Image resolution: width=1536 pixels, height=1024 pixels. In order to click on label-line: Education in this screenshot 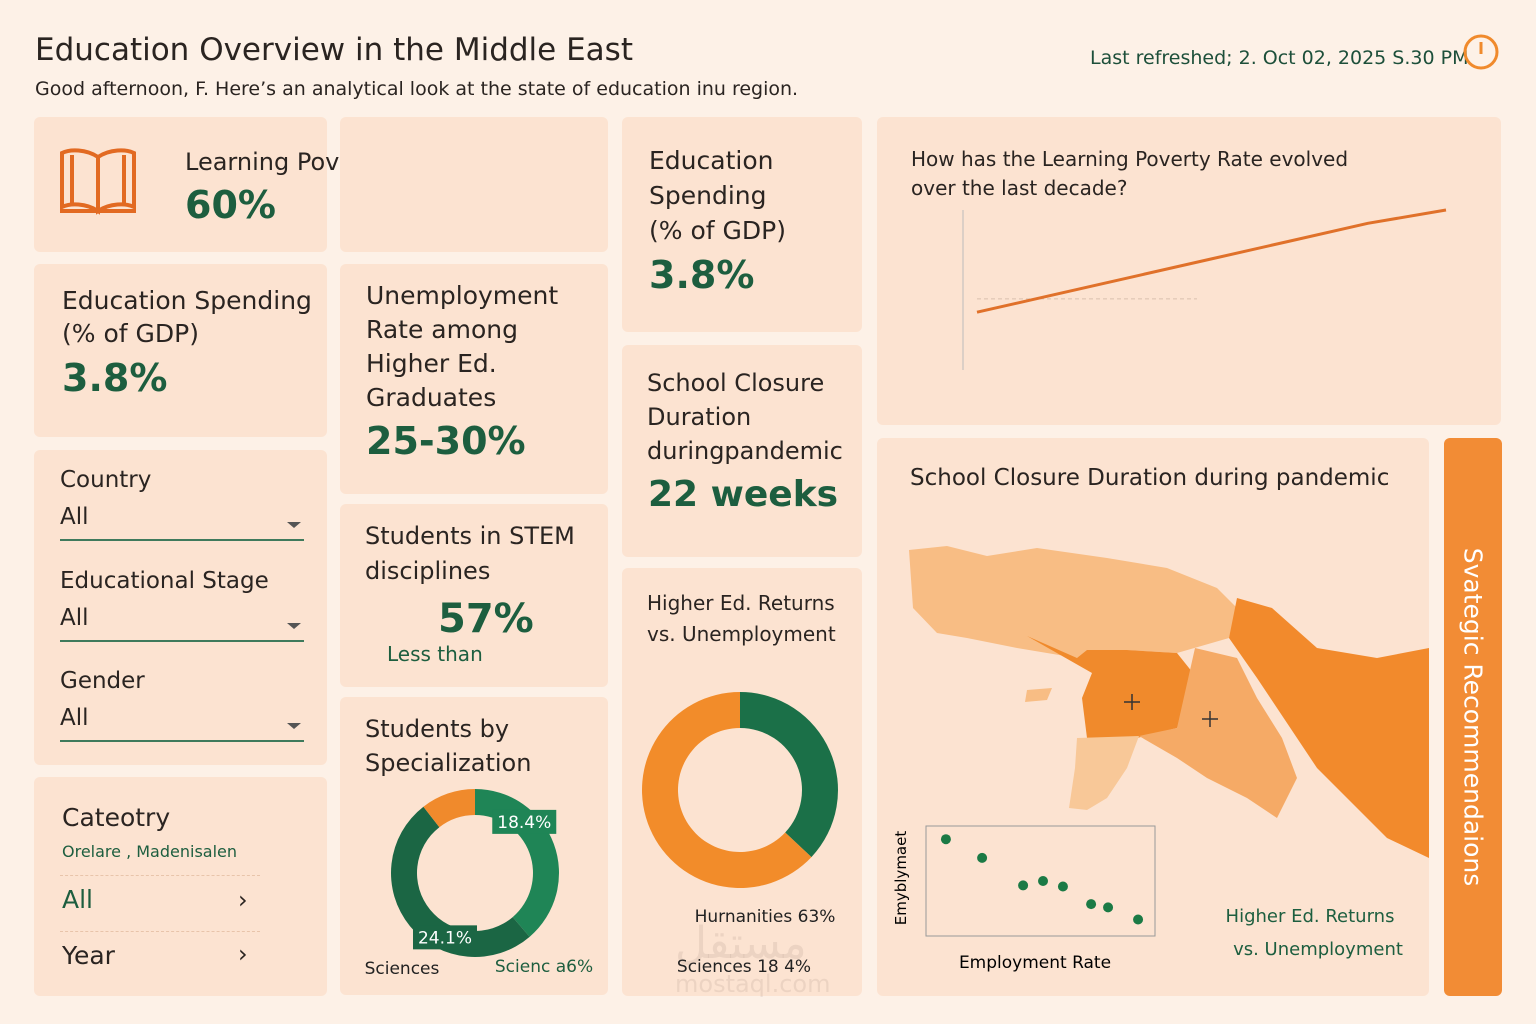, I will do `click(711, 160)`.